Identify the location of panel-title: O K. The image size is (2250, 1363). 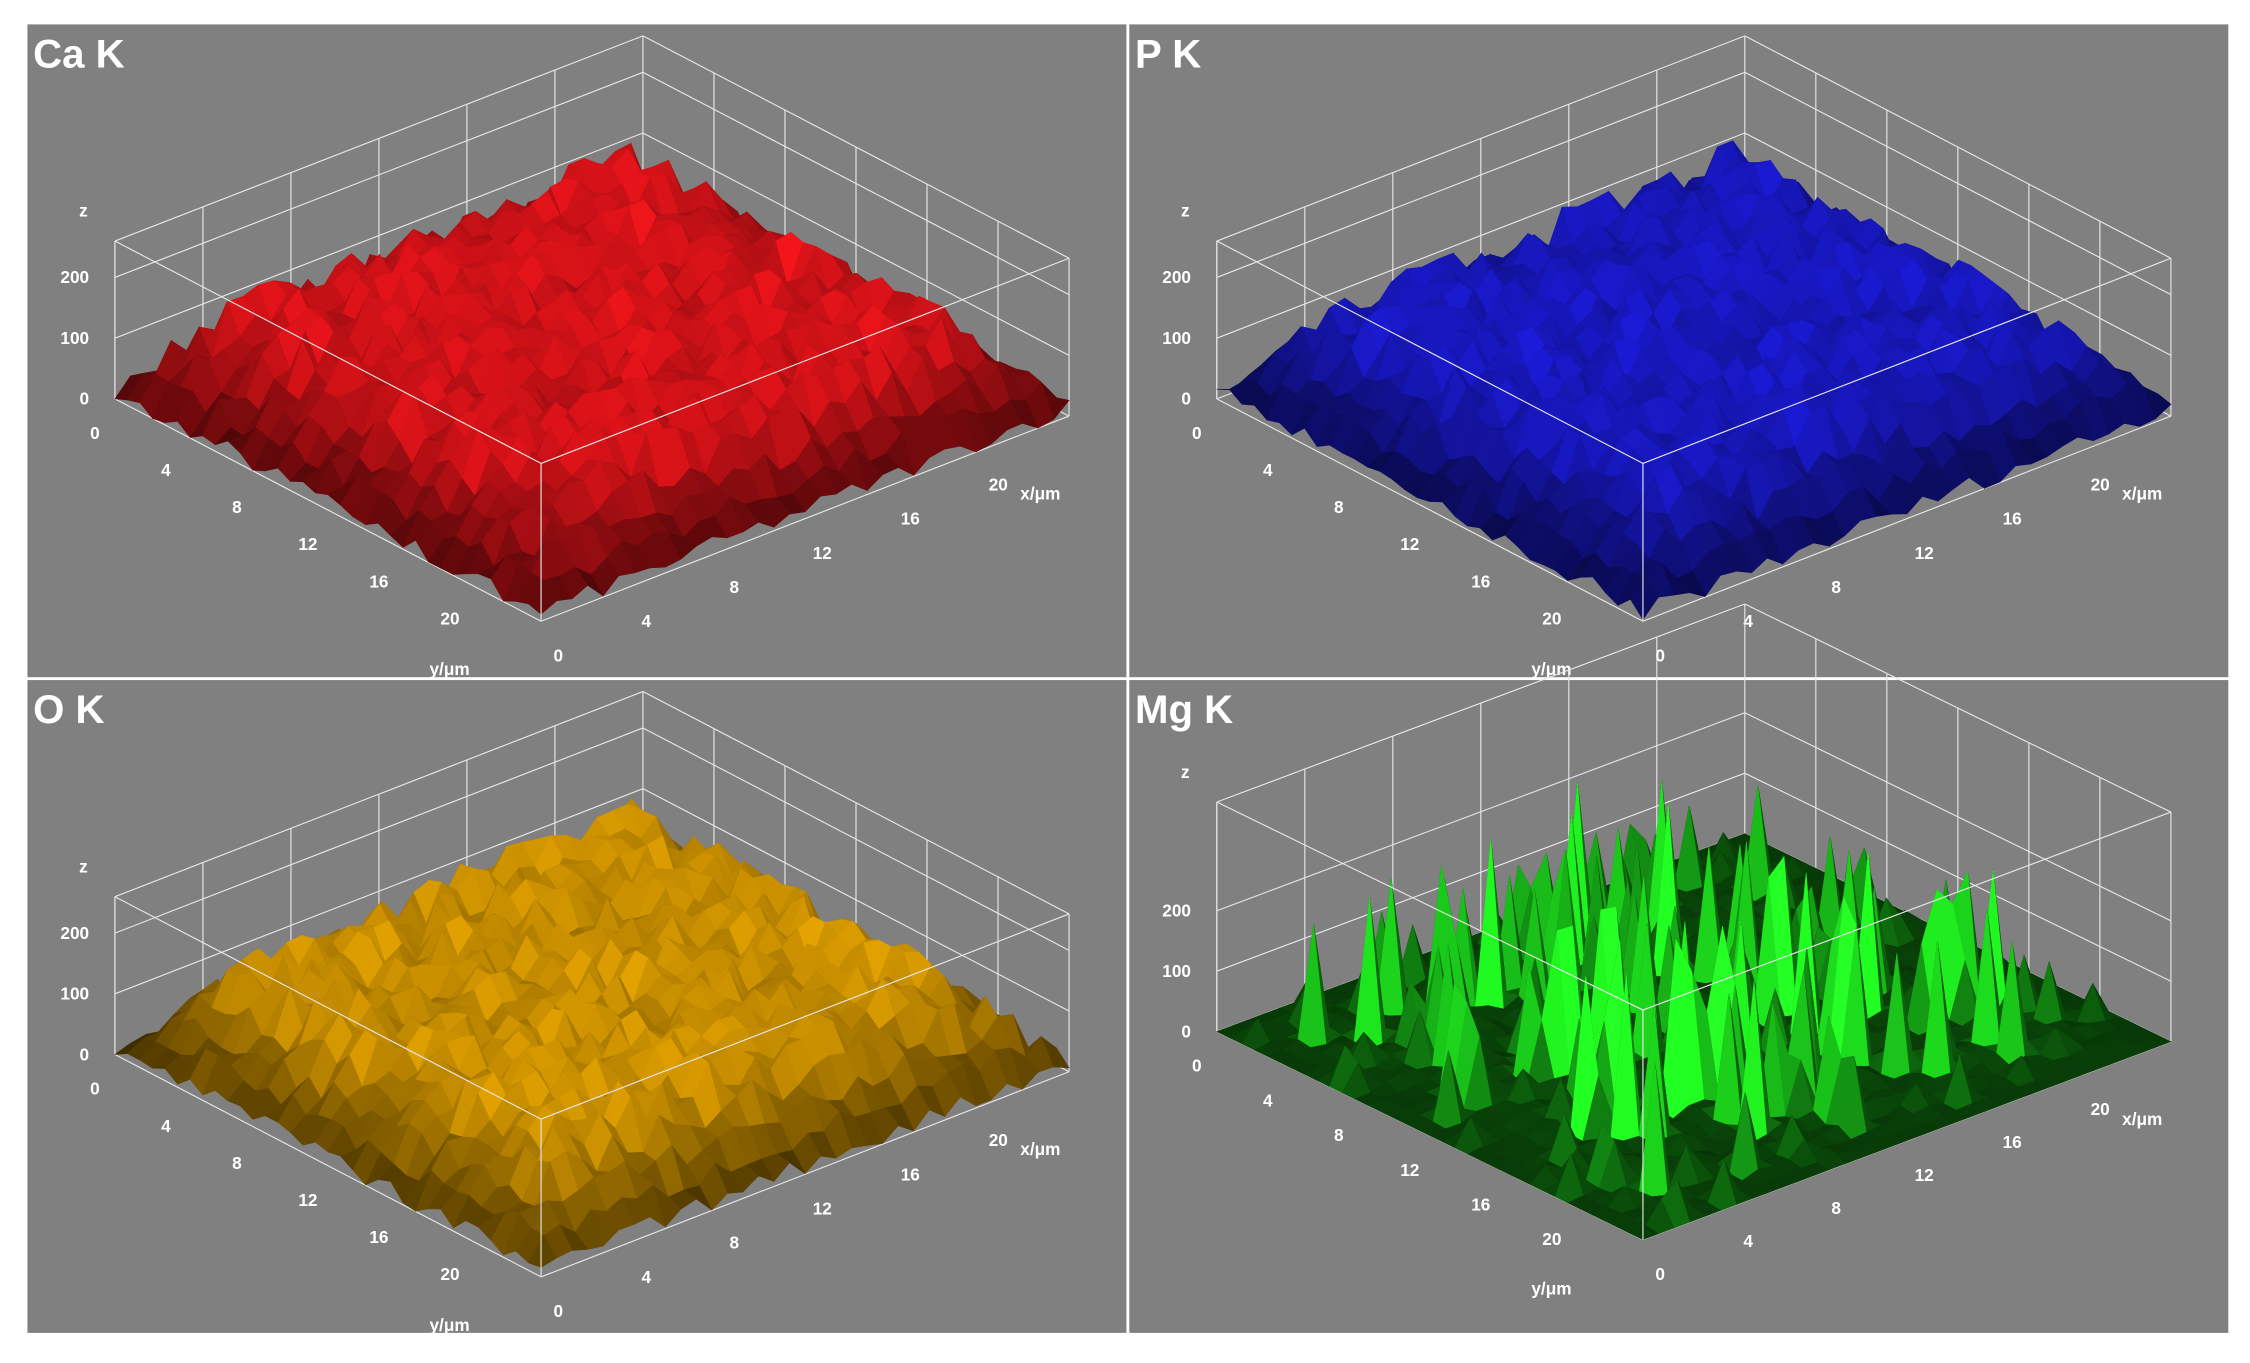
(68, 709).